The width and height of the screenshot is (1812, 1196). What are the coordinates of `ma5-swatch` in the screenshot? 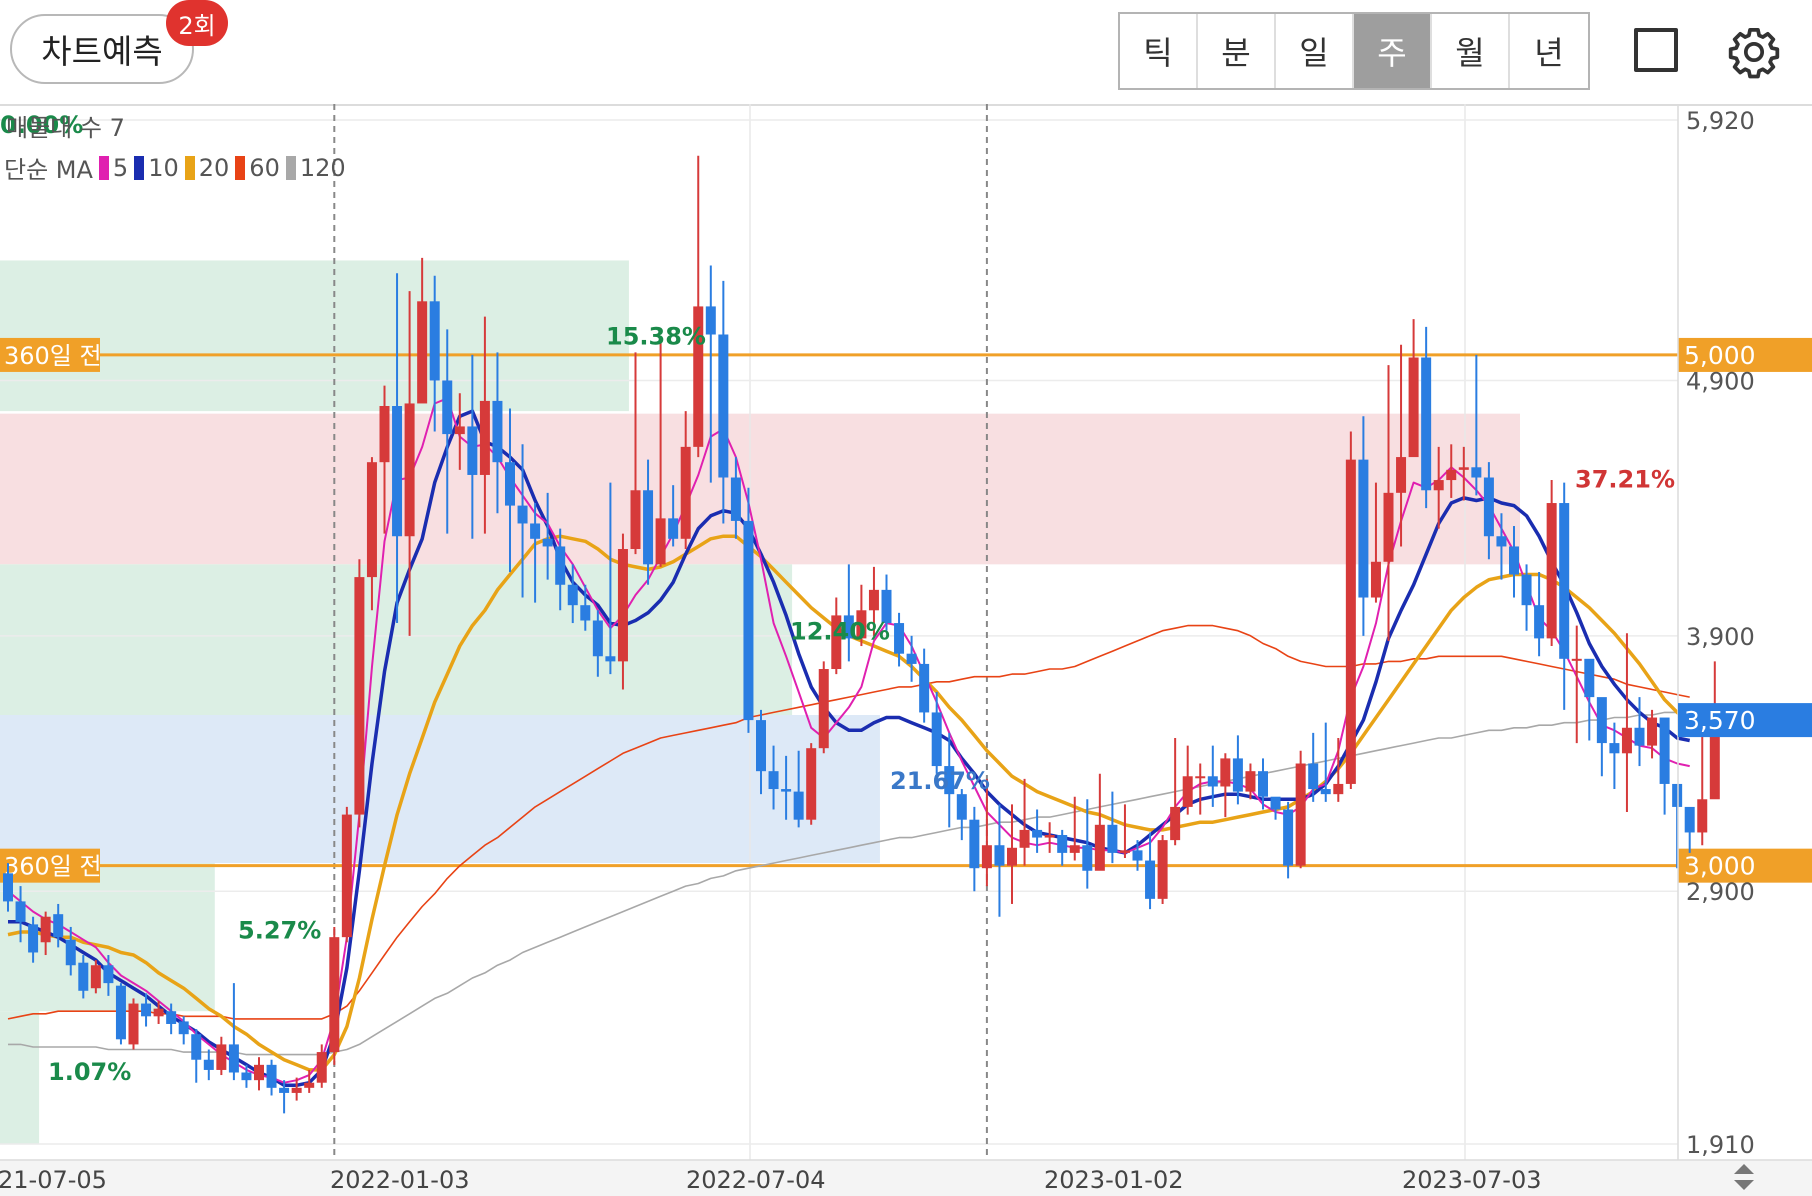 It's located at (103, 167).